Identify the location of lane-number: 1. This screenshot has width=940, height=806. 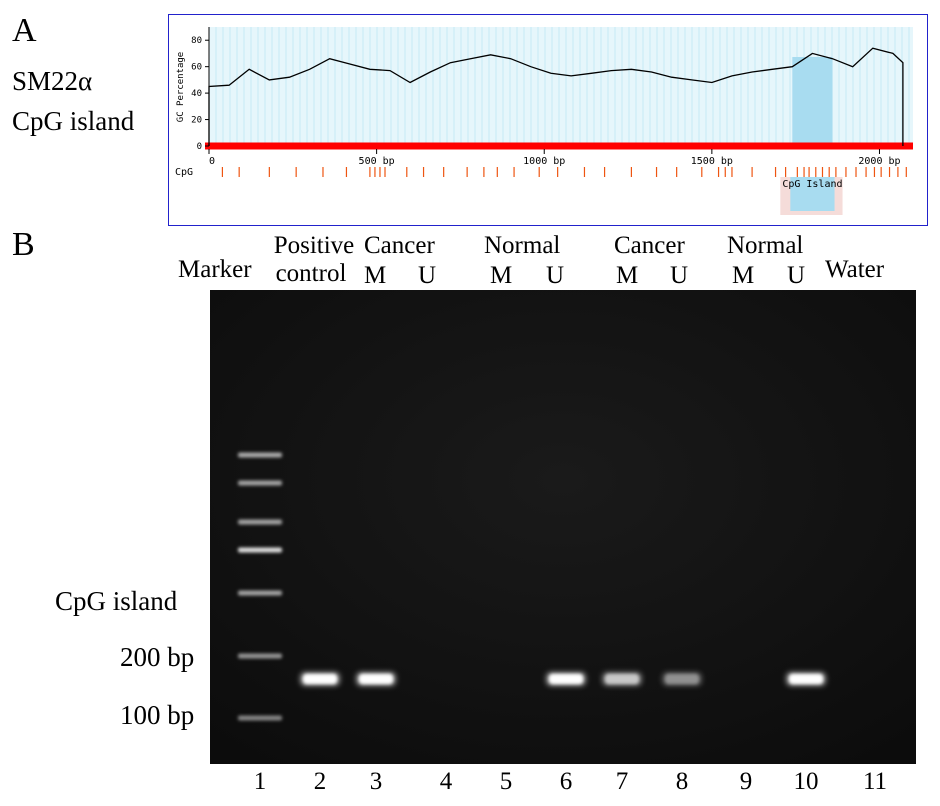
(260, 781).